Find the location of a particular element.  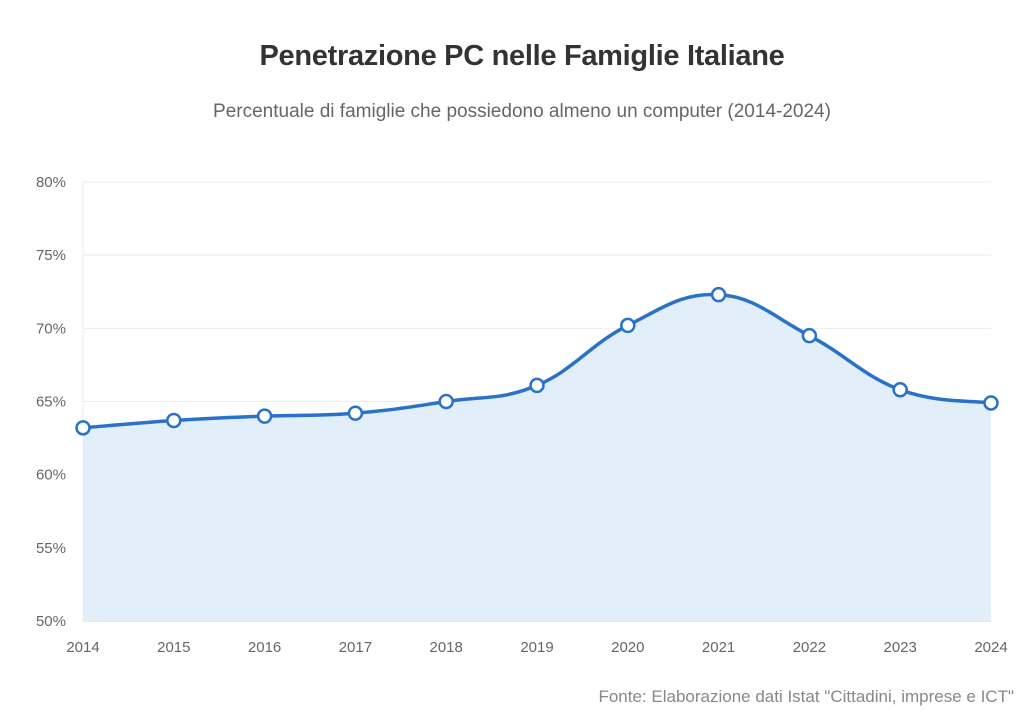

y-tick-label: 65% is located at coordinates (51, 402).